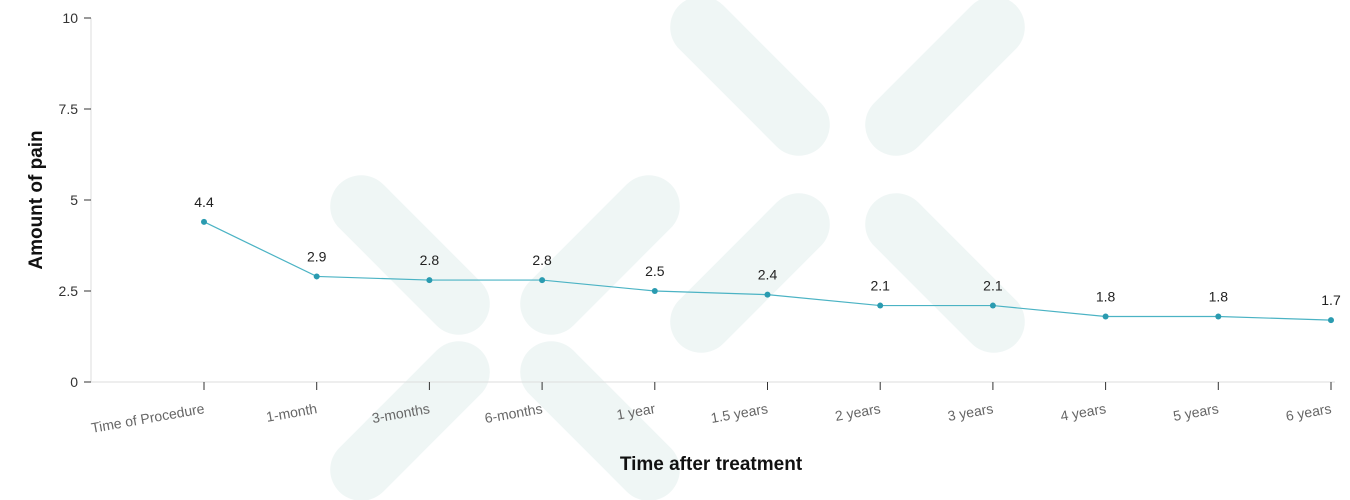 This screenshot has width=1350, height=500. Describe the element at coordinates (204, 202) in the screenshot. I see `data-label: 4.4` at that location.